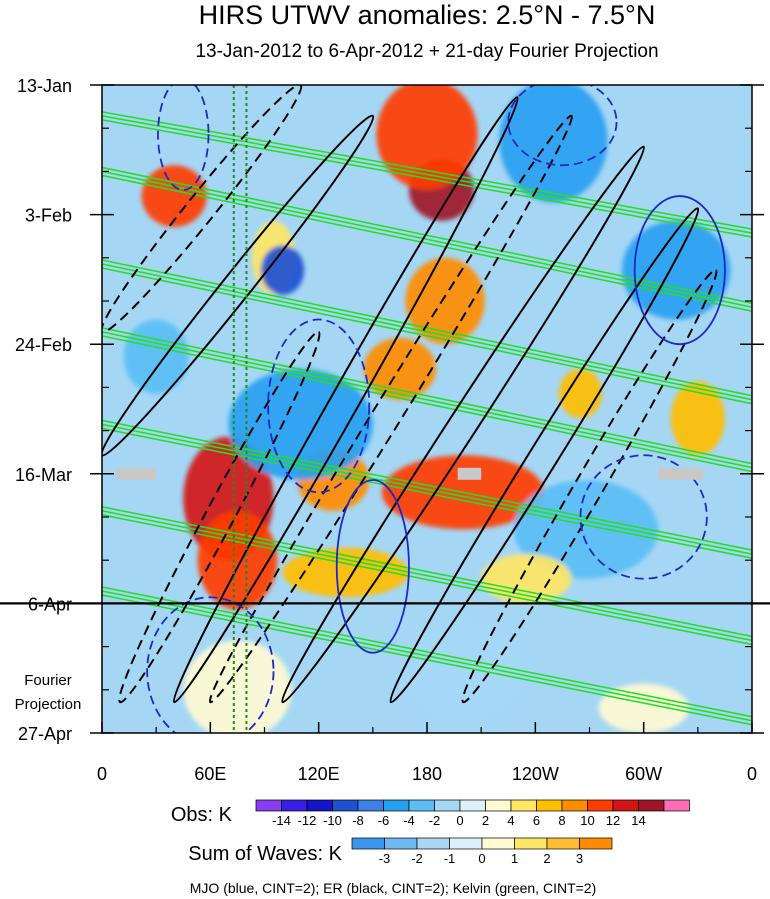  What do you see at coordinates (536, 820) in the screenshot?
I see `obs-colorbar-tick-label-10: 6` at bounding box center [536, 820].